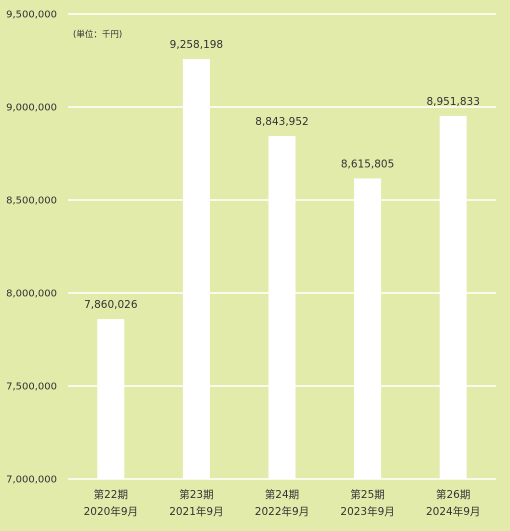  Describe the element at coordinates (367, 494) in the screenshot. I see `x-tick-label-period: 第25期` at that location.